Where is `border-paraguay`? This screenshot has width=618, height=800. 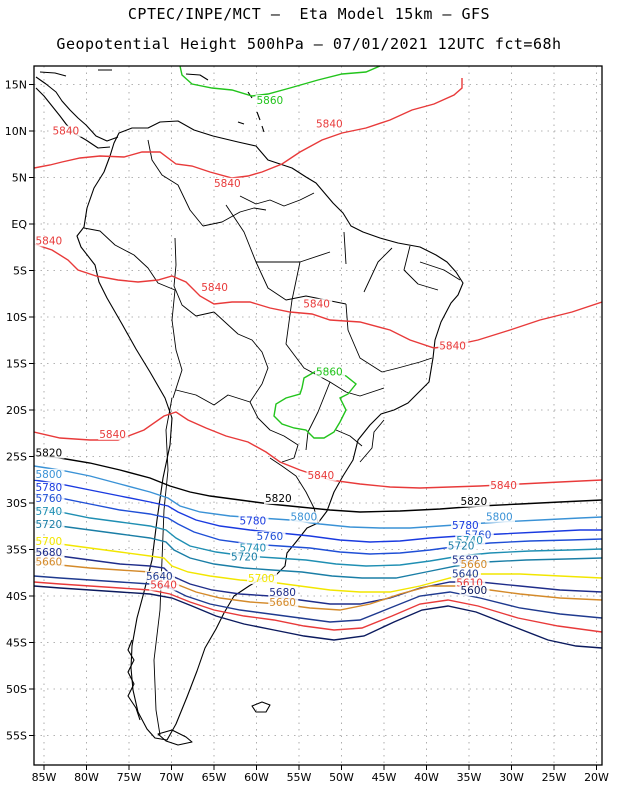
border-paraguay is located at coordinates (274, 432).